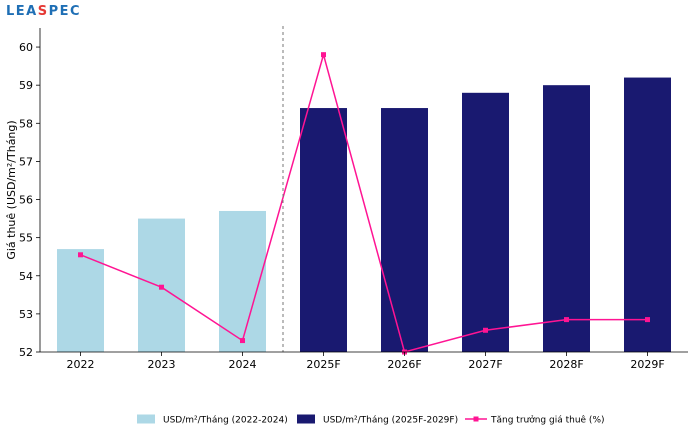  What do you see at coordinates (547, 420) in the screenshot?
I see `legend-label-2: Tăng trưởng giá thuê (%)` at bounding box center [547, 420].